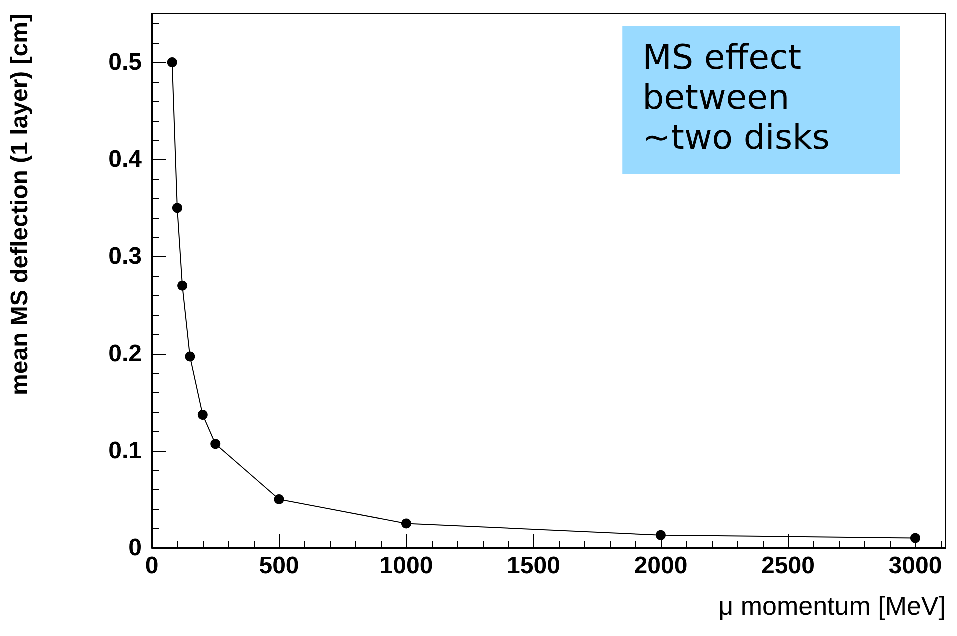 This screenshot has width=957, height=636. I want to click on y-tick-label: 0.4, so click(125, 160).